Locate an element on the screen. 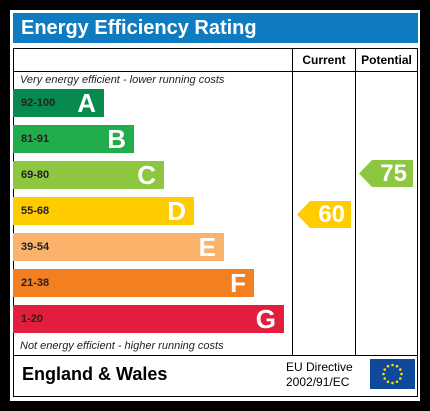  current-column-header: Current is located at coordinates (324, 60).